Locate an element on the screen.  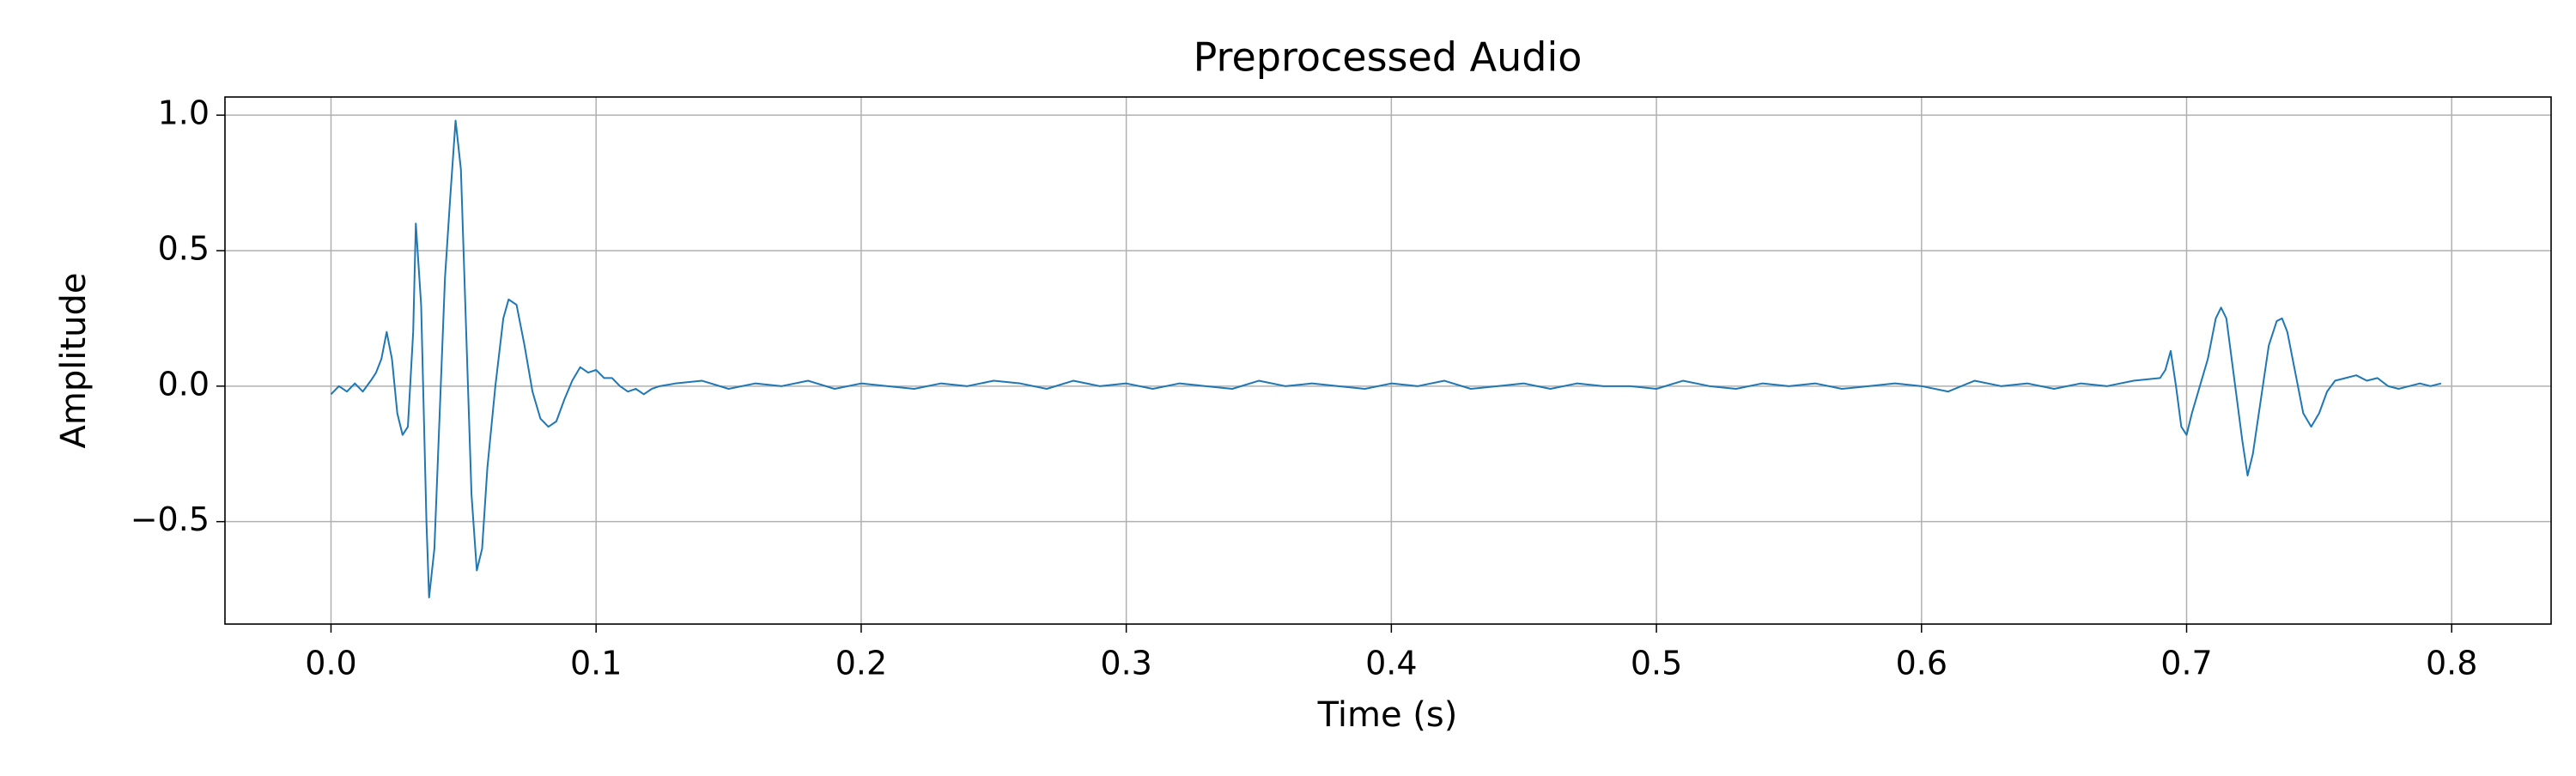
x-tick-label: 0.1 is located at coordinates (596, 663).